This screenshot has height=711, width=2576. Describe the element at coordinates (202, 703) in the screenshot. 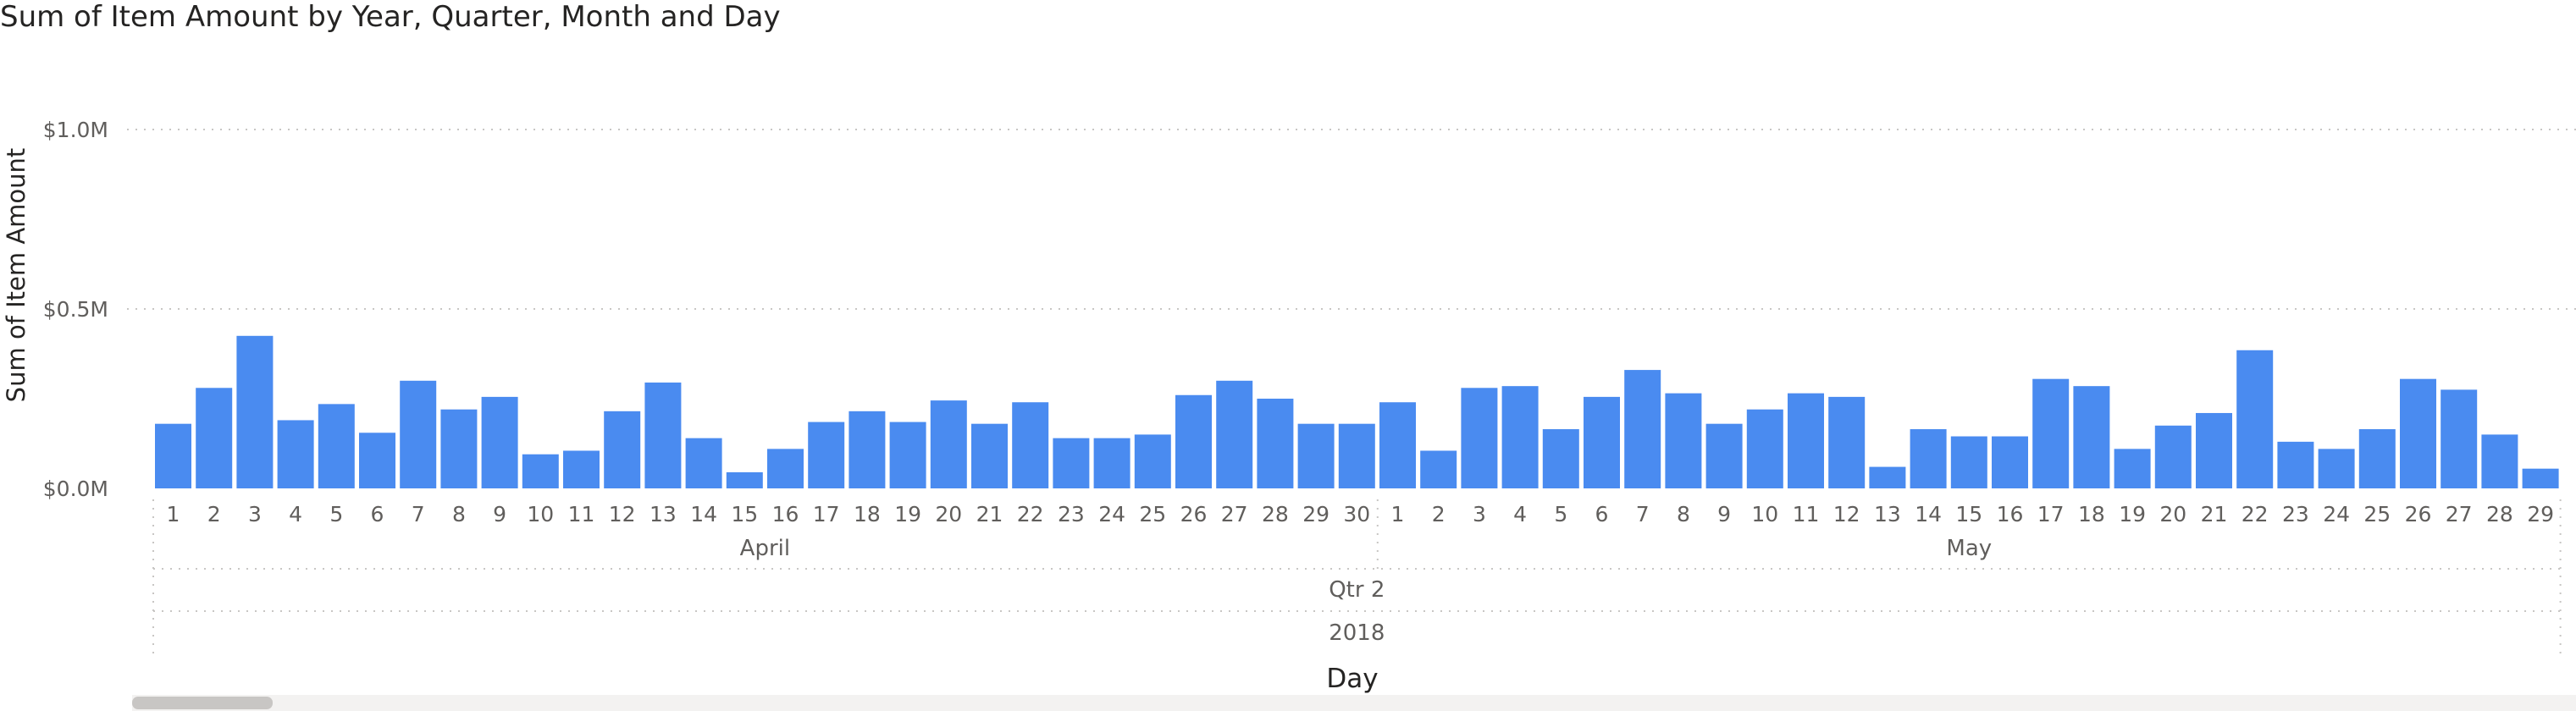

I see `scrollbar-thumb` at that location.